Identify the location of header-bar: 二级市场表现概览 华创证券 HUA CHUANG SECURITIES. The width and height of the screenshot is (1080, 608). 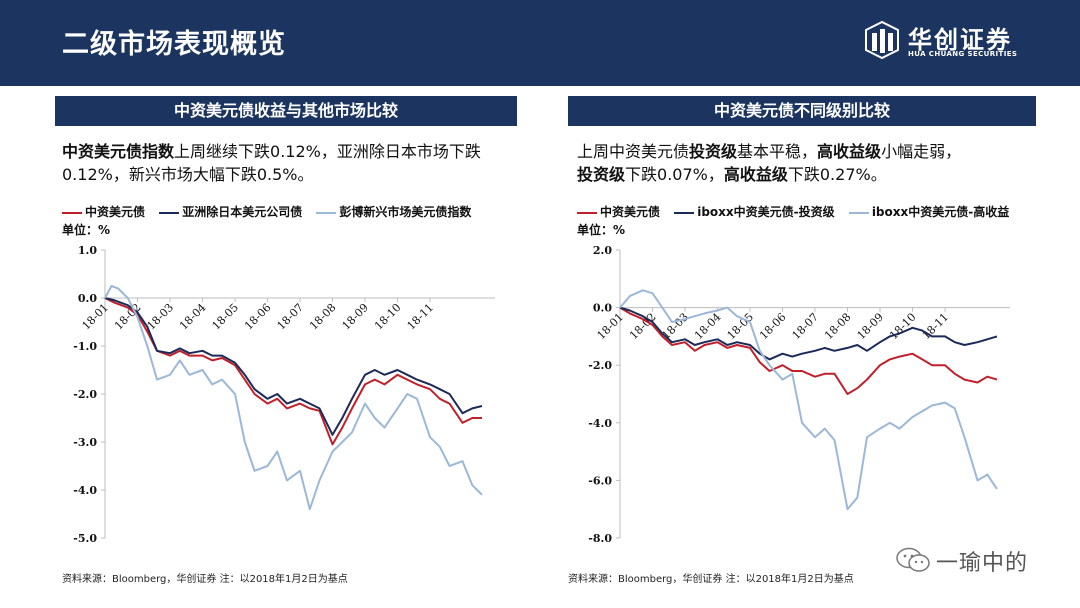
(540, 43).